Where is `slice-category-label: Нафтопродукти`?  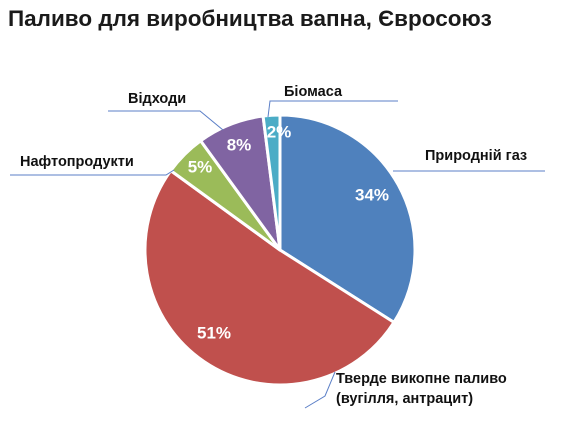 slice-category-label: Нафтопродукти is located at coordinates (77, 162).